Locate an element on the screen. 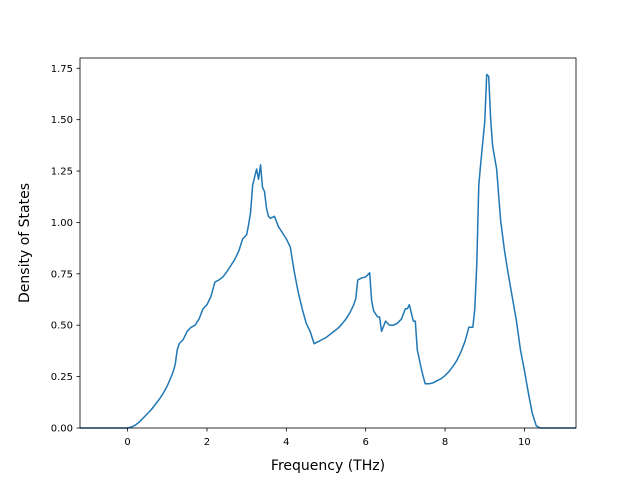 Image resolution: width=640 pixels, height=480 pixels. y-tick-label: 1.25 is located at coordinates (62, 172).